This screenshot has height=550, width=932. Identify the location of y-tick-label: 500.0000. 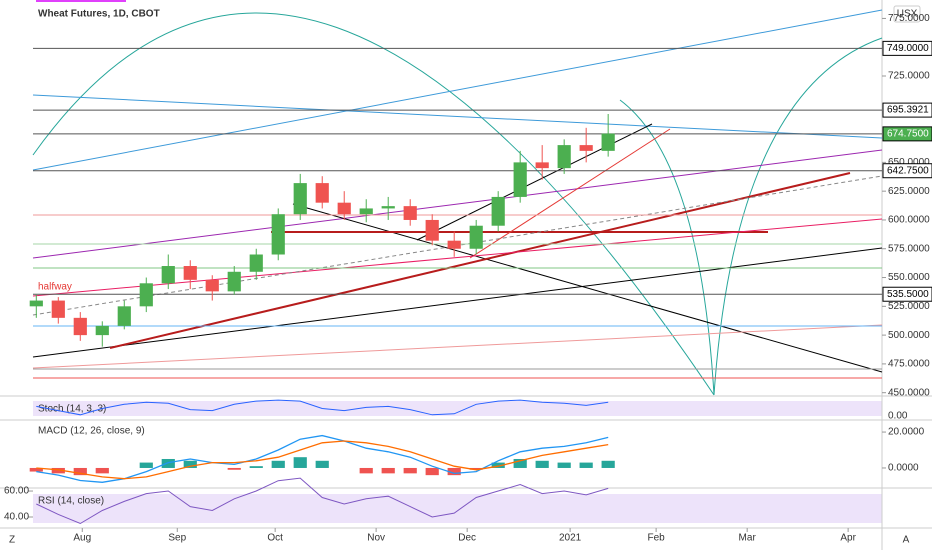
(909, 335).